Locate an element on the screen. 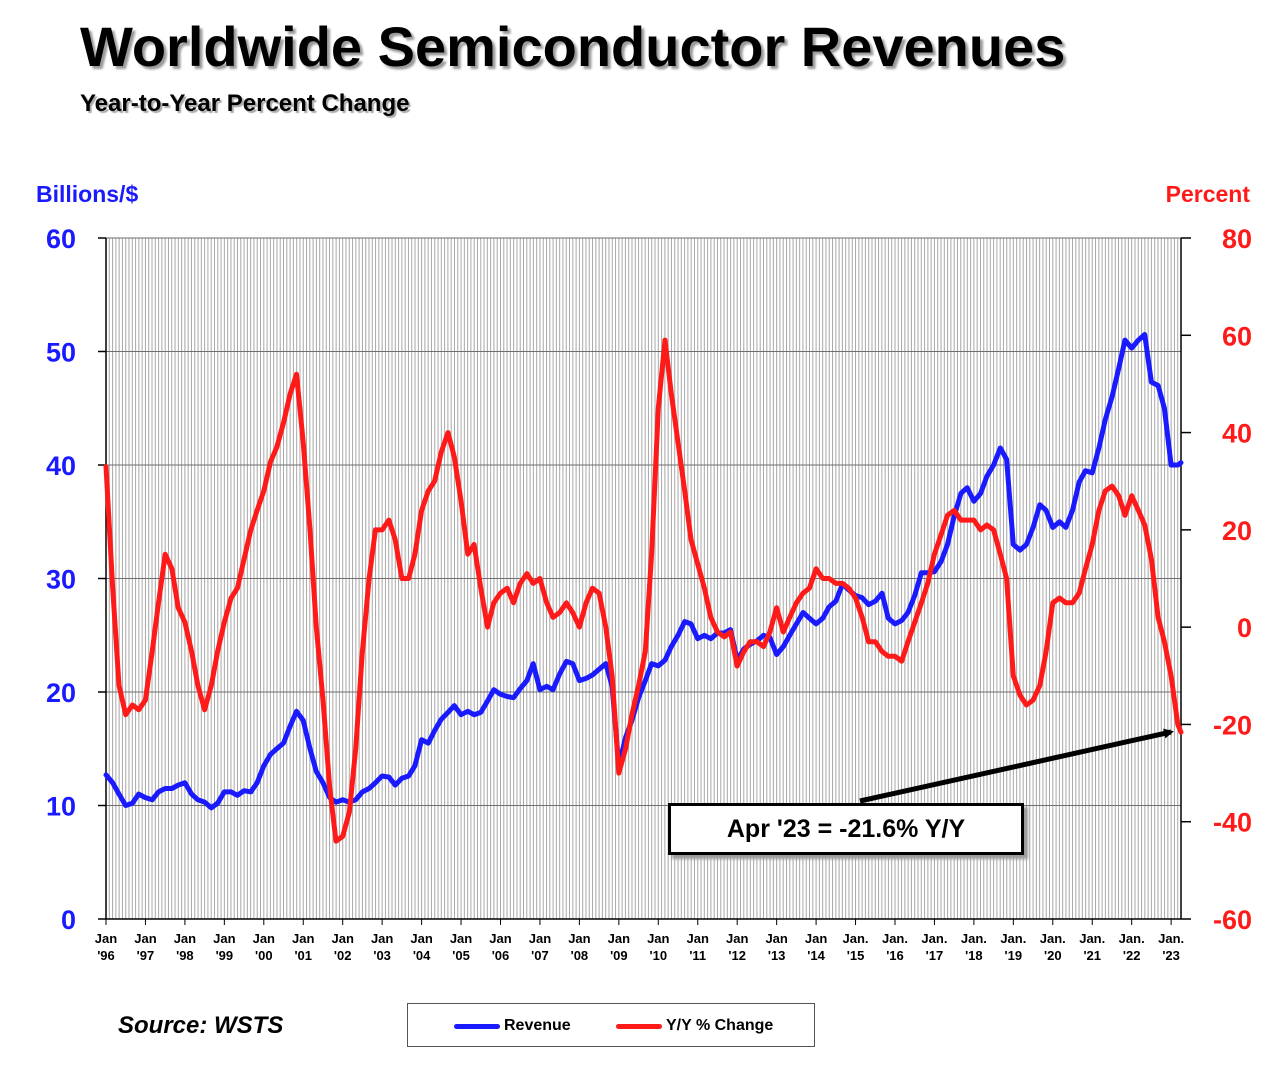 The width and height of the screenshot is (1286, 1080). legend-swatch-revenue is located at coordinates (477, 1026).